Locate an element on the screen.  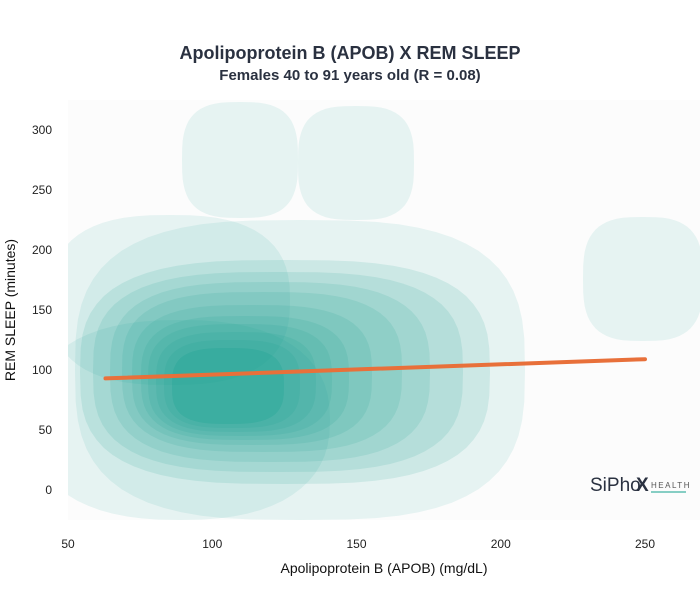
x-tick-label: 150 is located at coordinates (356, 544).